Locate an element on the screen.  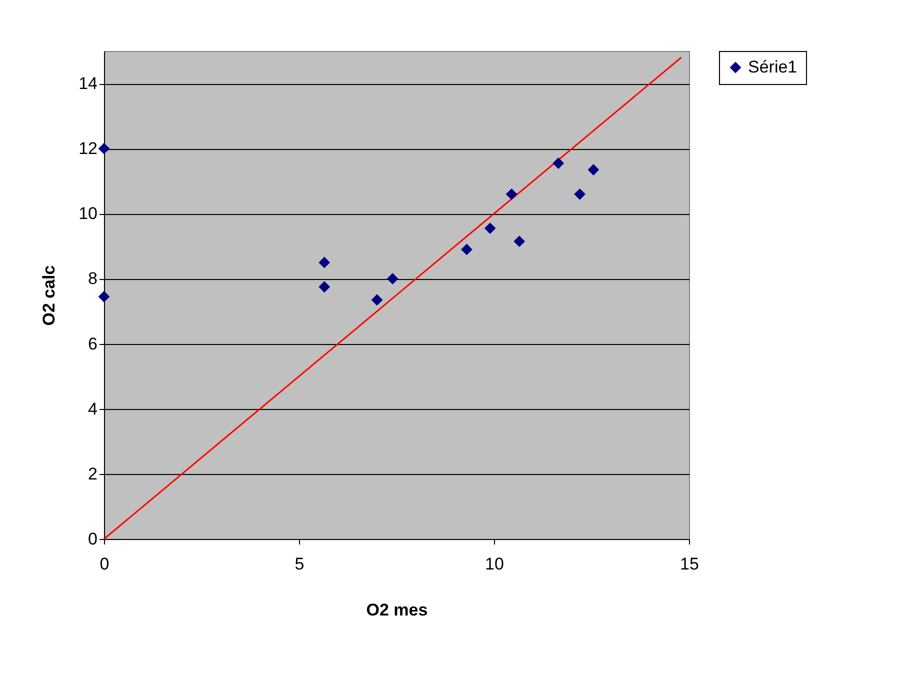
x-tick-label: 5 is located at coordinates (299, 564).